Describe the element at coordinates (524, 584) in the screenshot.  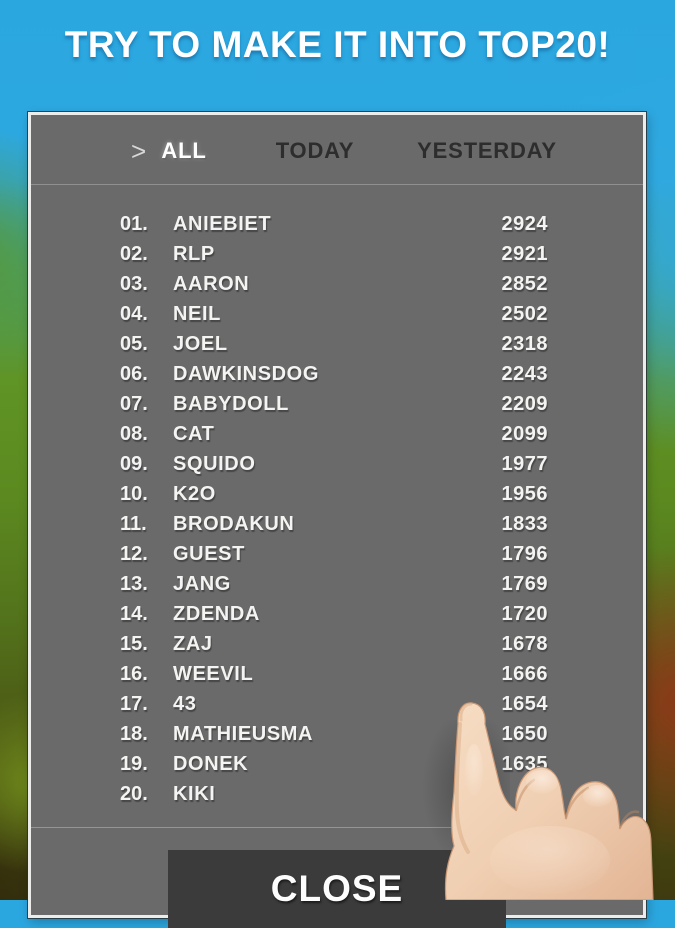
I see `score-cell: 1769` at that location.